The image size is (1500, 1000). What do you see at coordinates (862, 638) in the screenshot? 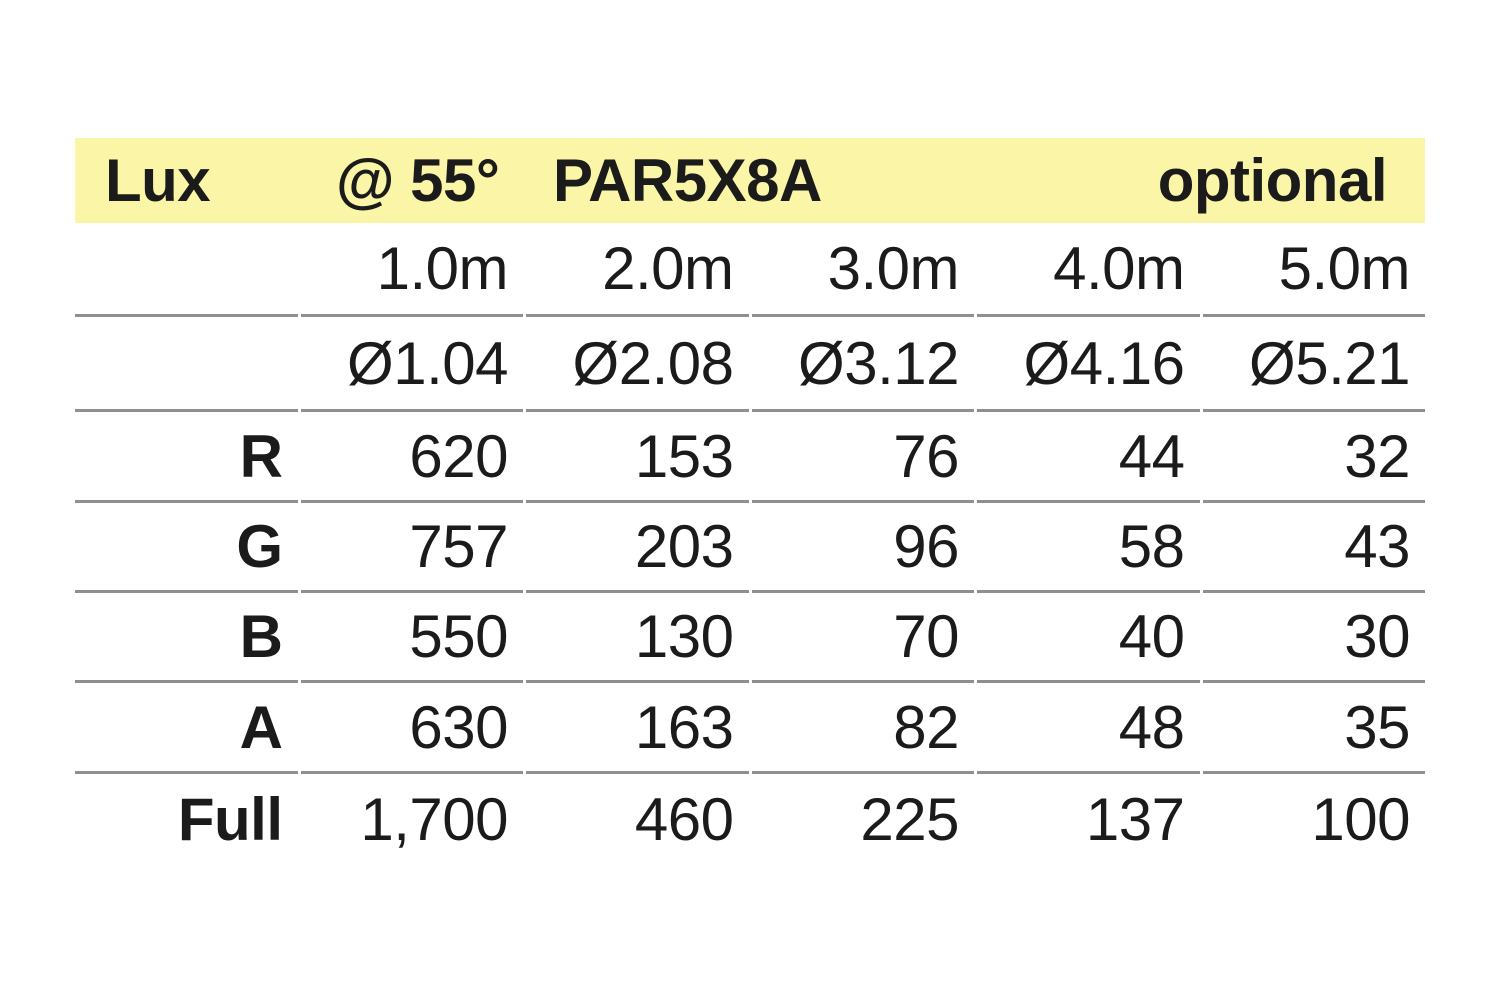
I see `lux-value: 70` at bounding box center [862, 638].